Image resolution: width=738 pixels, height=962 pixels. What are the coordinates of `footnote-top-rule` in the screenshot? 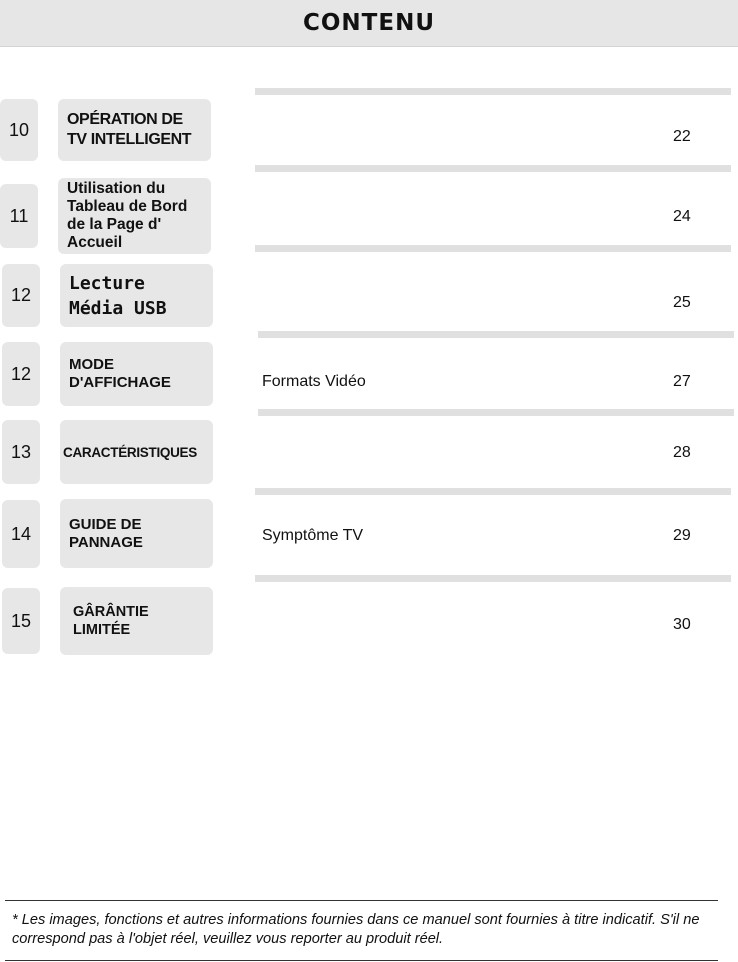 It's located at (361, 900).